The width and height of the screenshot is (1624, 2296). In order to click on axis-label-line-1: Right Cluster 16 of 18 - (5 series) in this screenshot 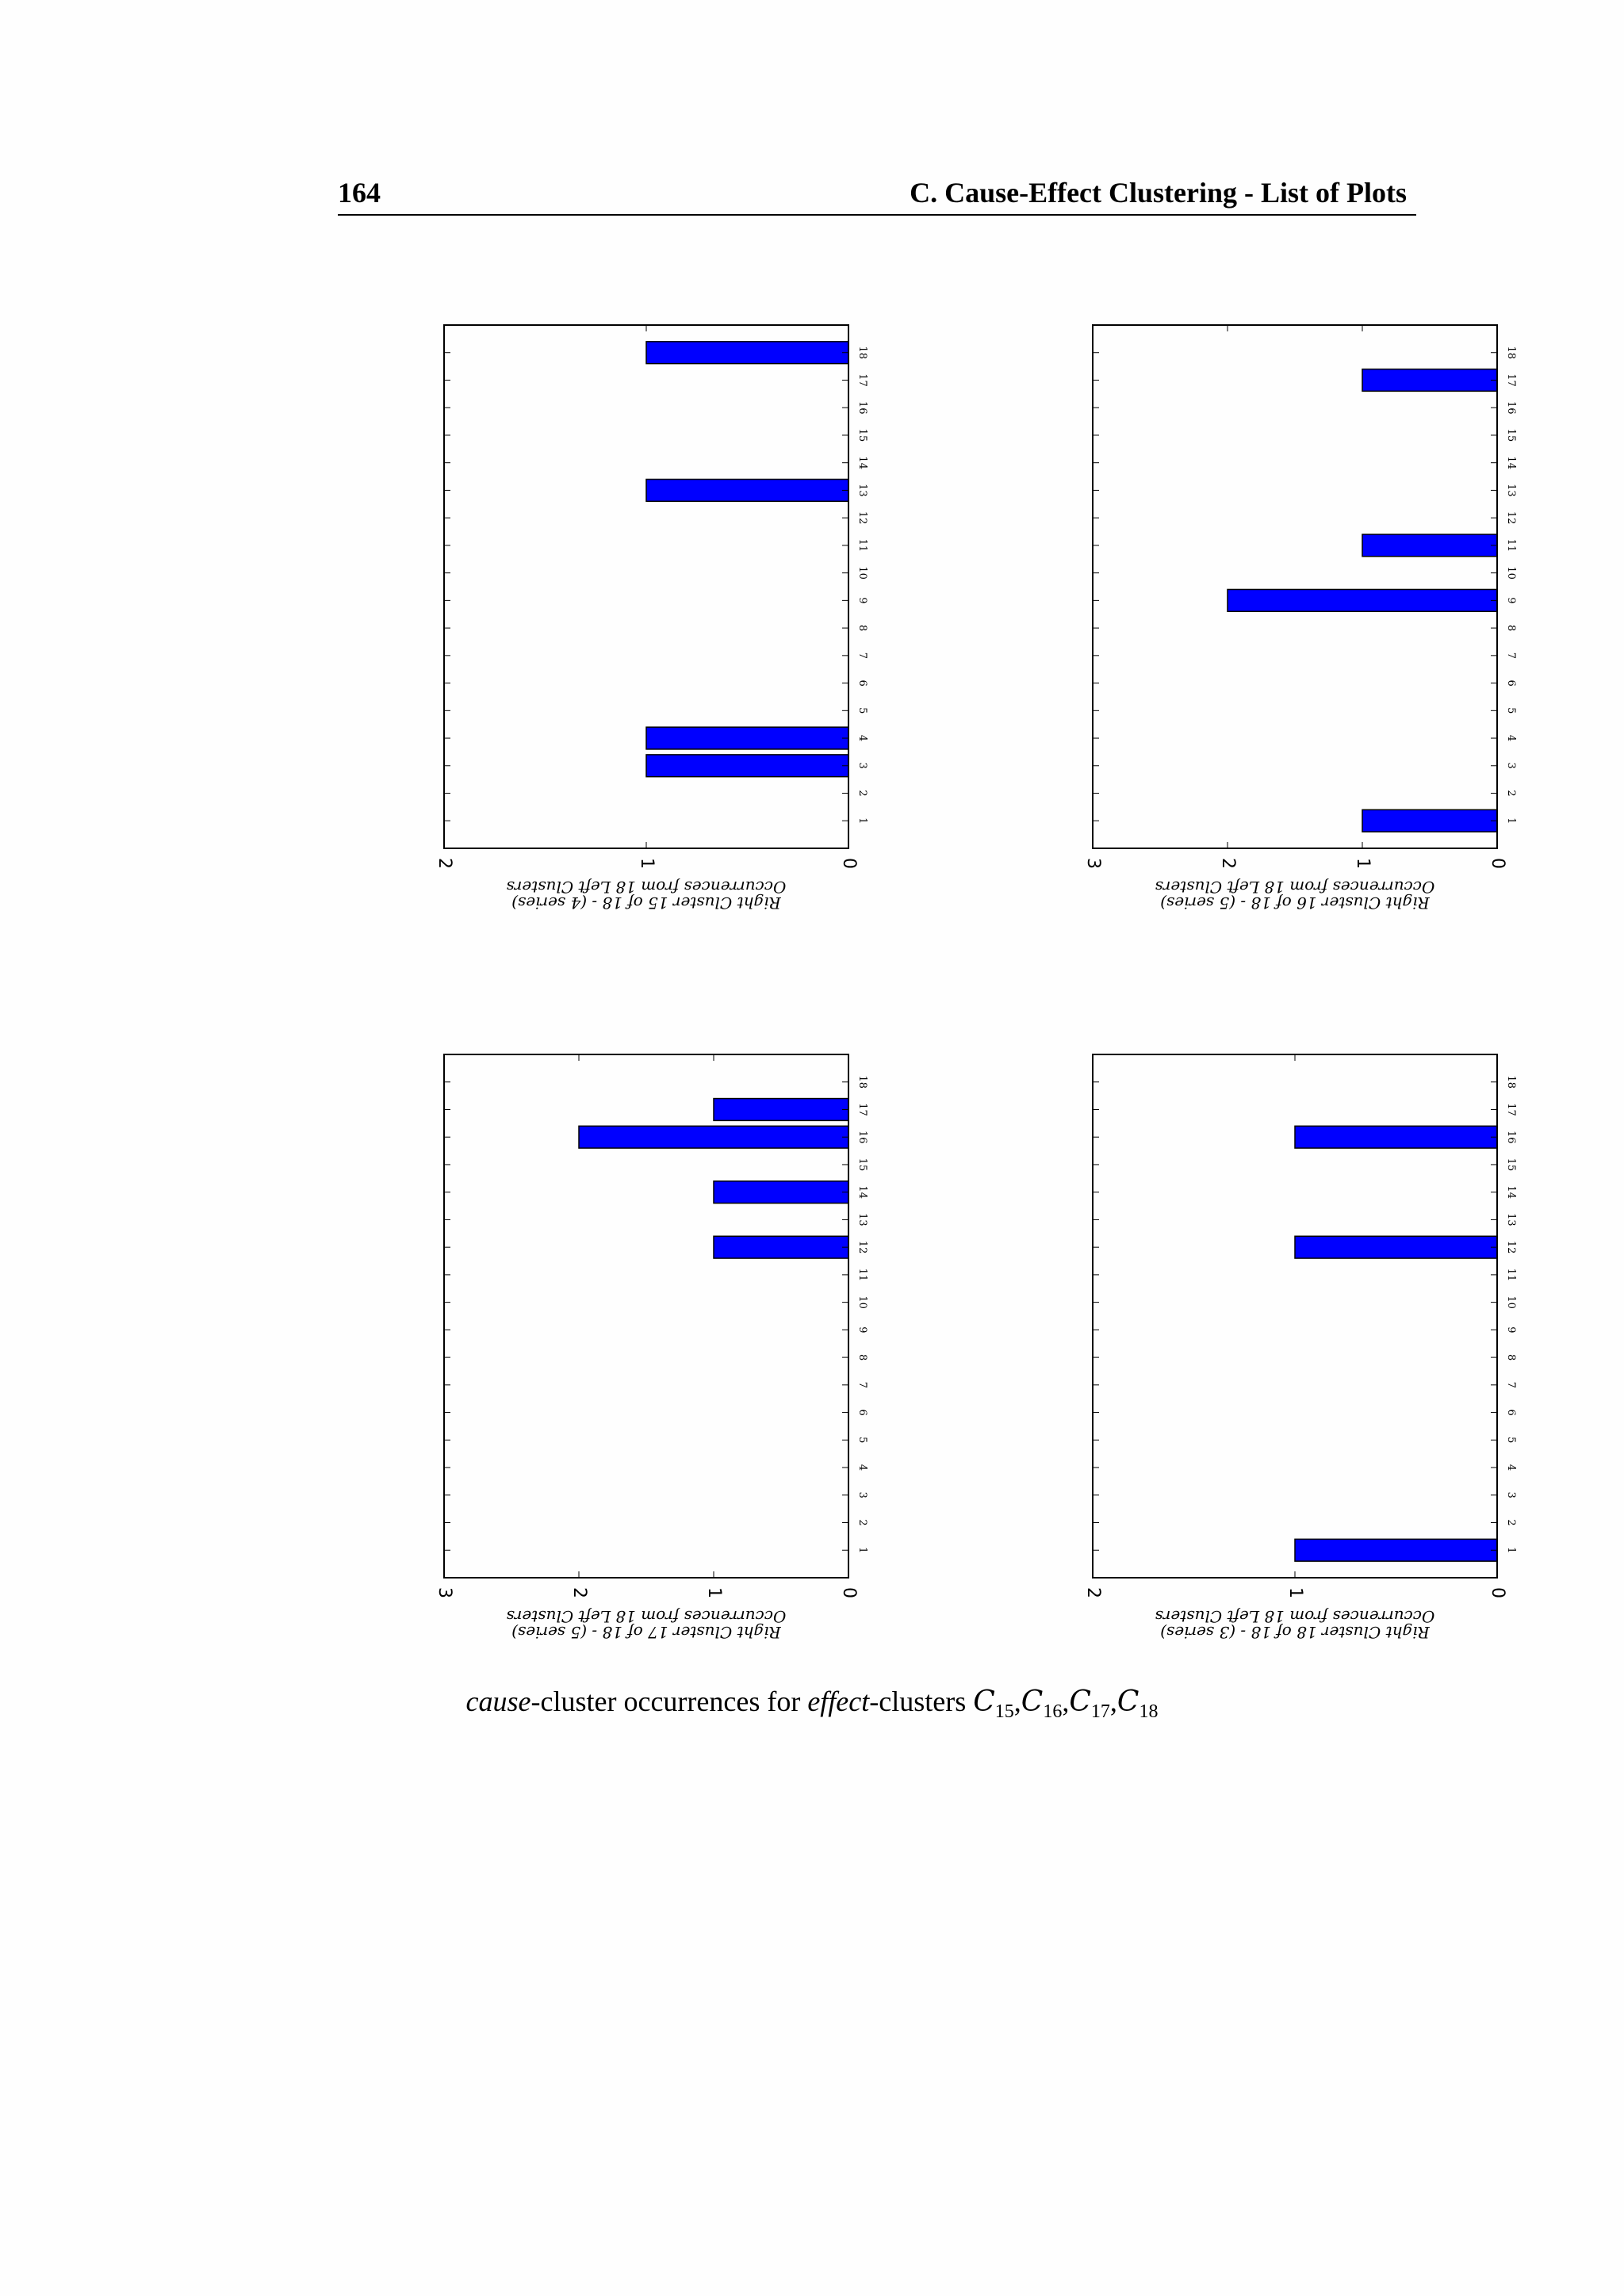, I will do `click(1295, 903)`.